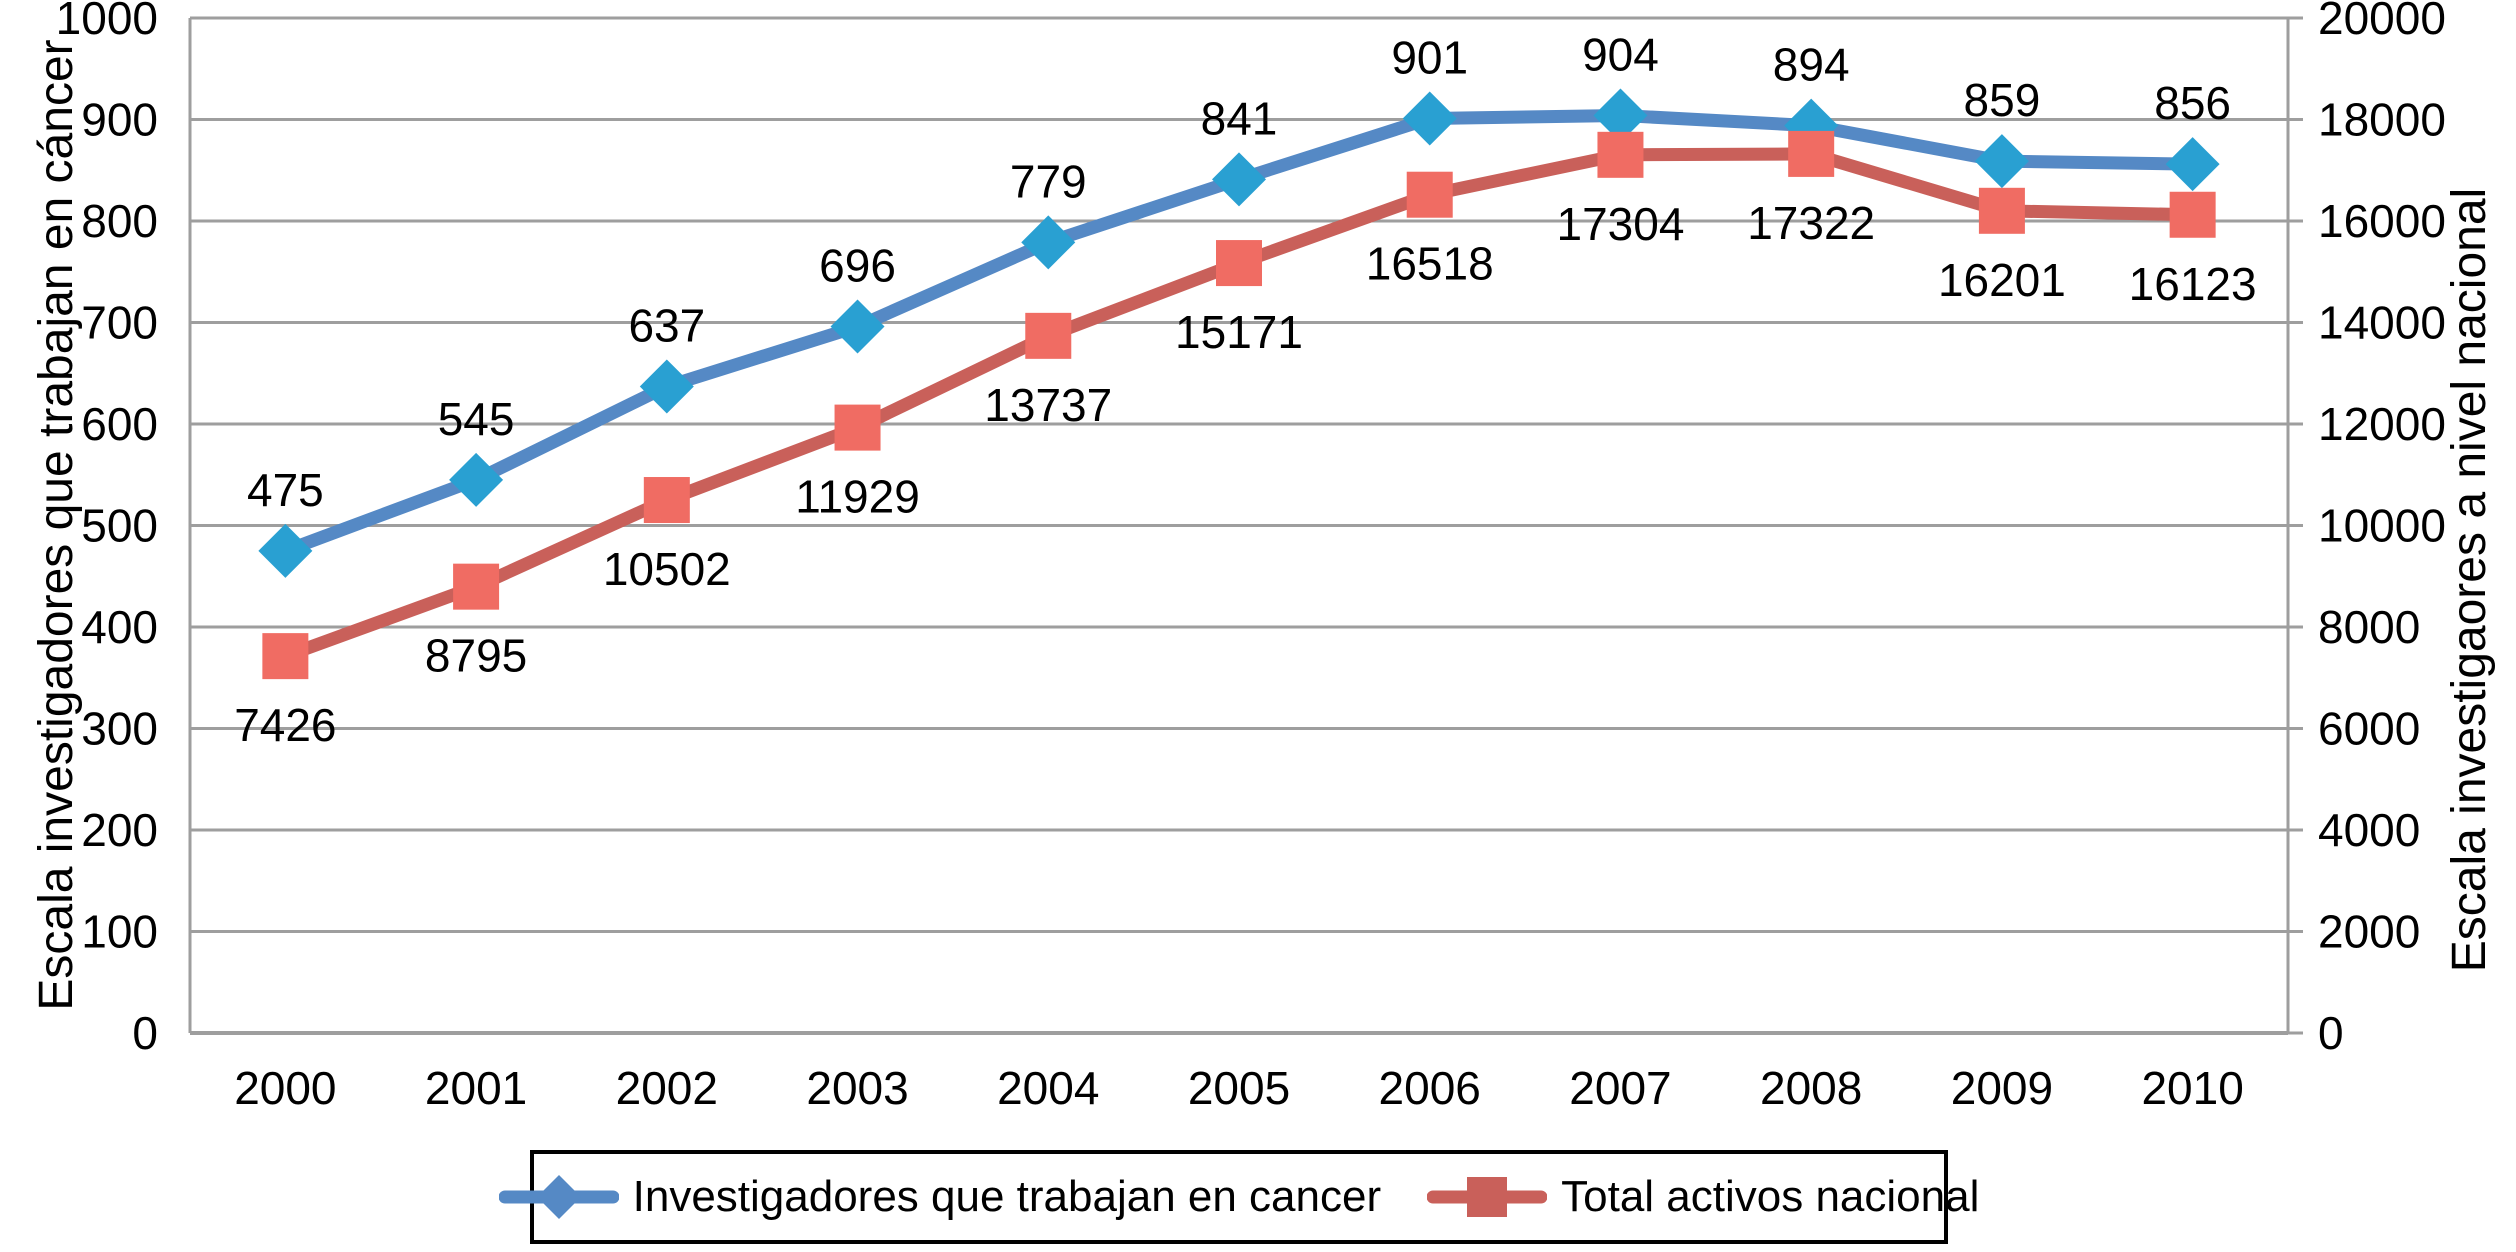 The height and width of the screenshot is (1252, 2516). What do you see at coordinates (1048, 405) in the screenshot?
I see `data-label: 13737` at bounding box center [1048, 405].